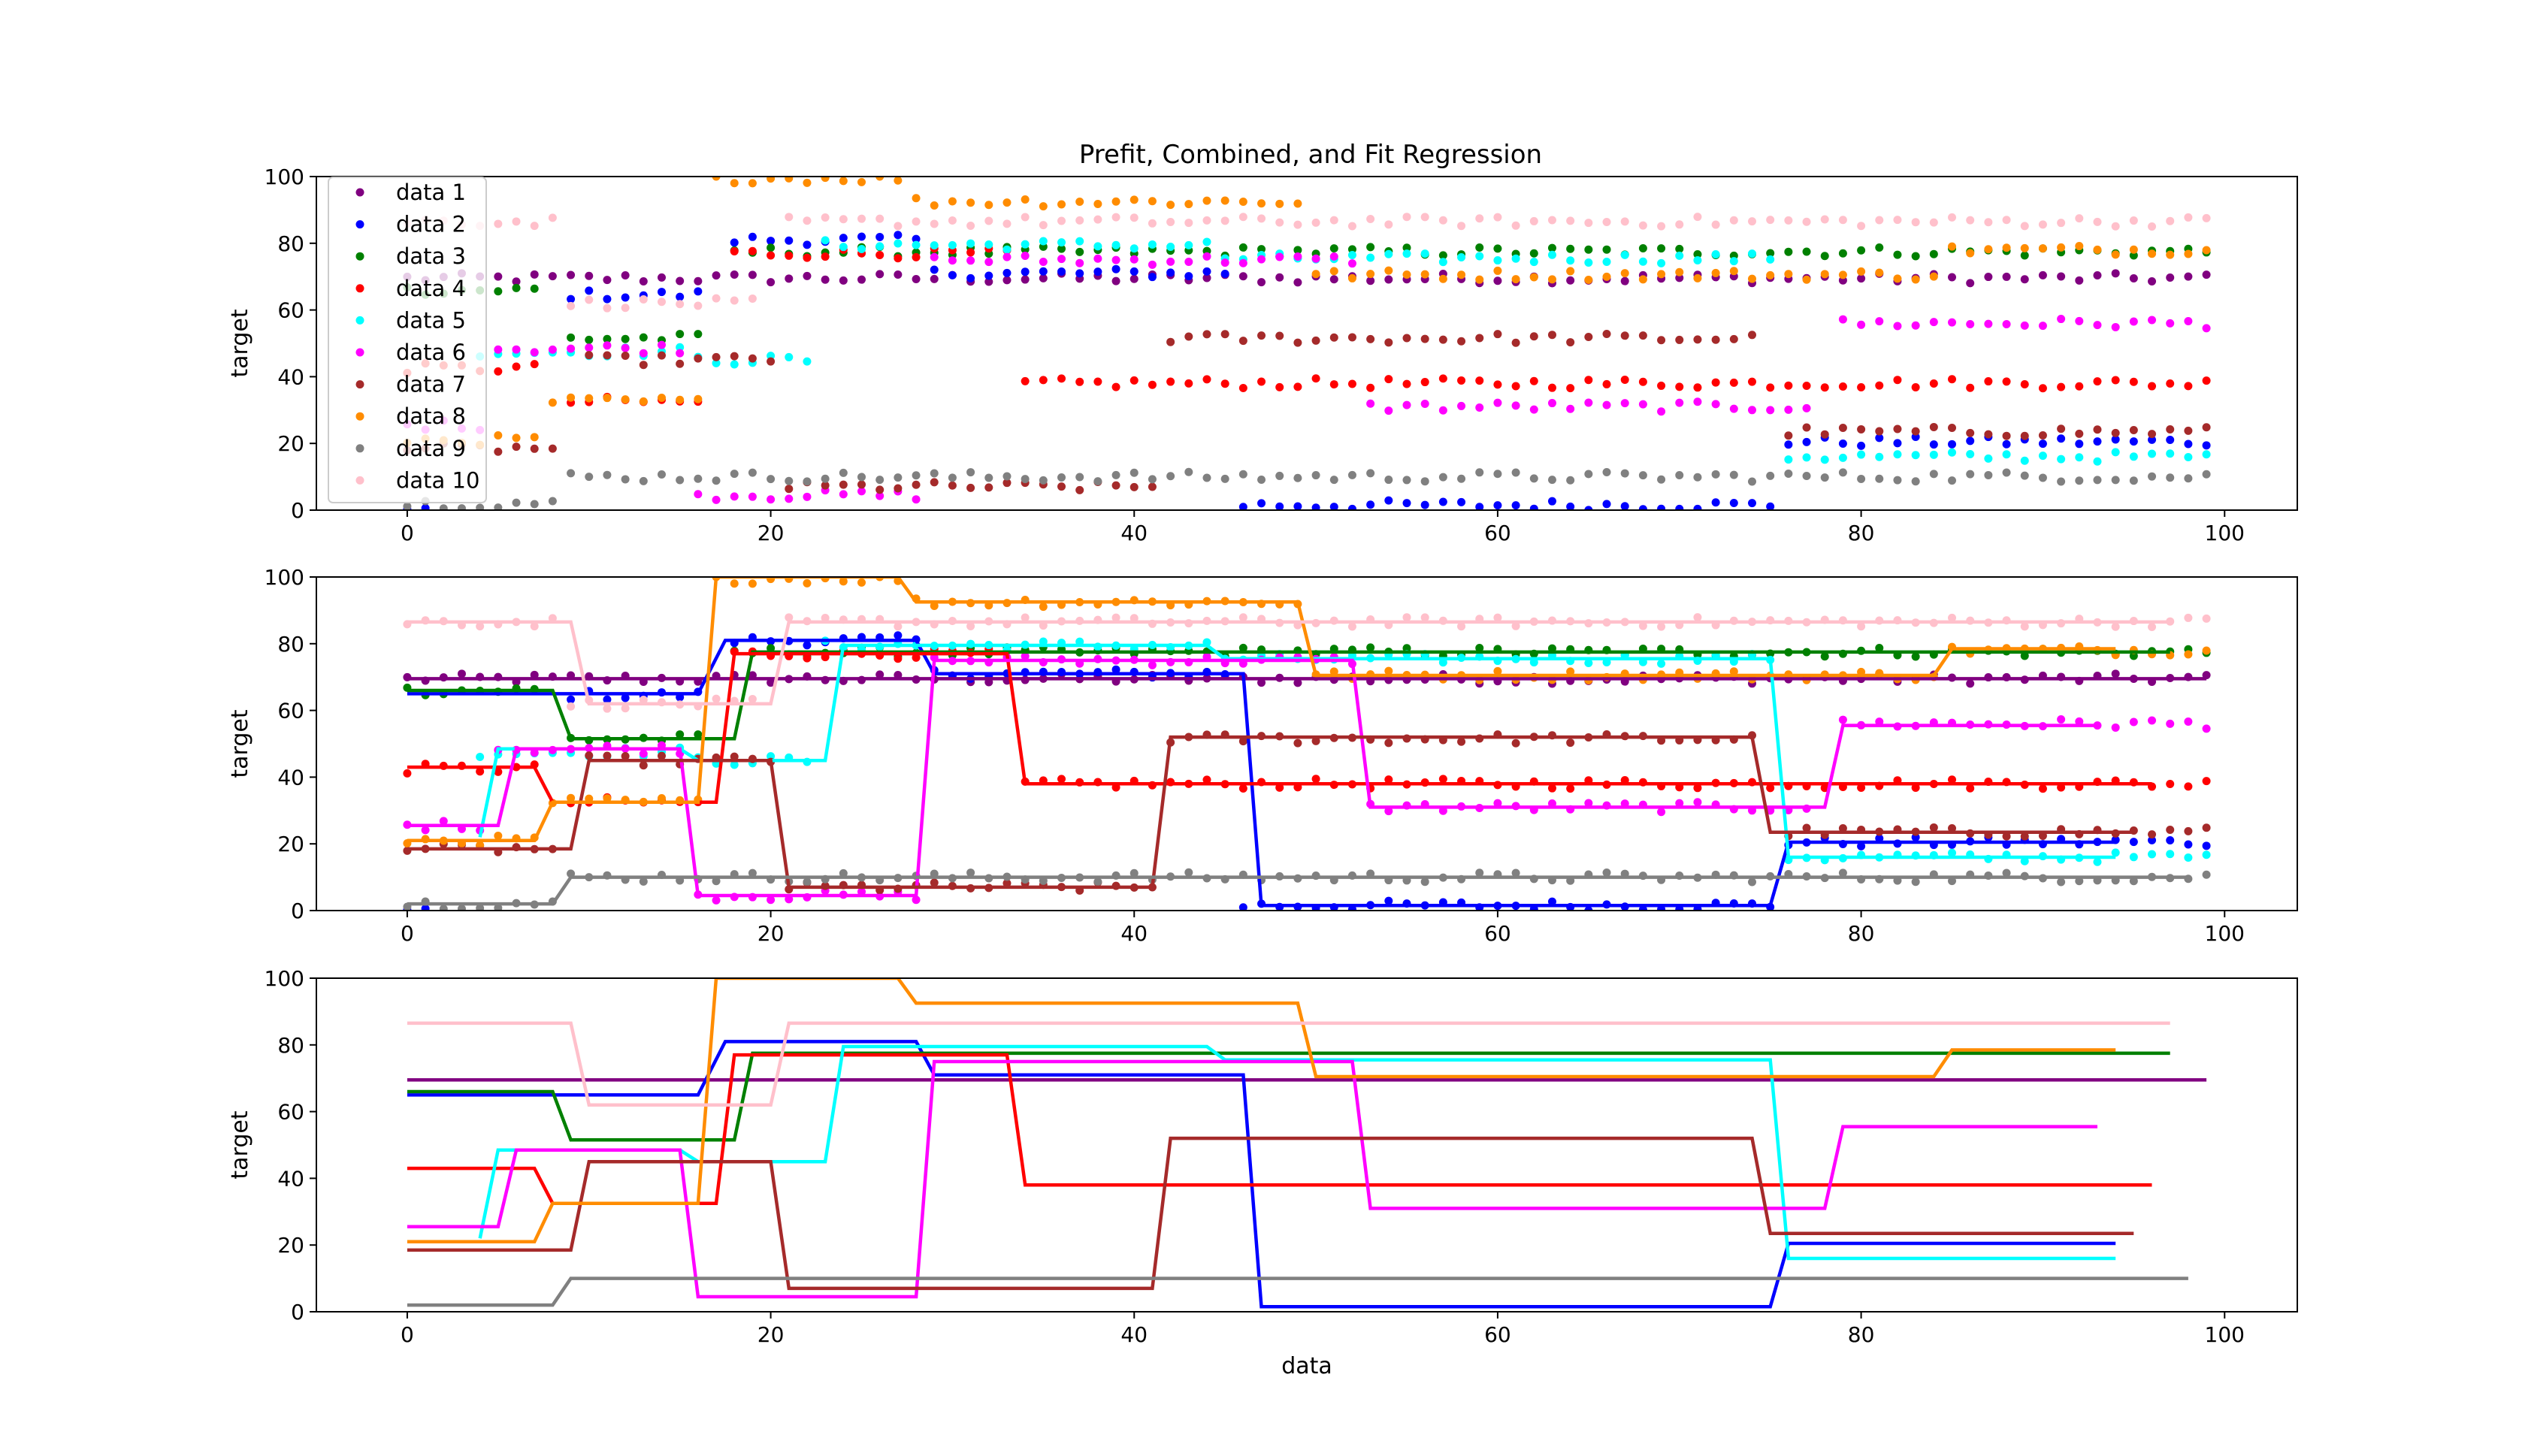  Describe the element at coordinates (407, 933) in the screenshot. I see `x-tick-label: 0` at that location.